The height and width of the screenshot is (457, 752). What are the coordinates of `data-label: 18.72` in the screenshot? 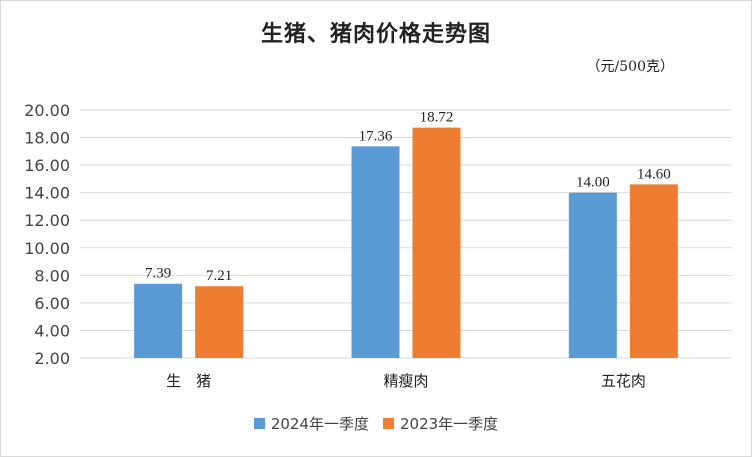 It's located at (437, 118).